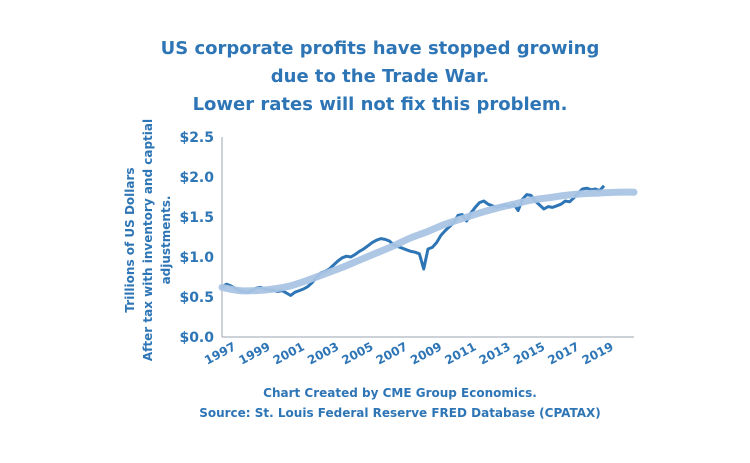 This screenshot has width=750, height=463. I want to click on x-tick-label: 2003, so click(323, 353).